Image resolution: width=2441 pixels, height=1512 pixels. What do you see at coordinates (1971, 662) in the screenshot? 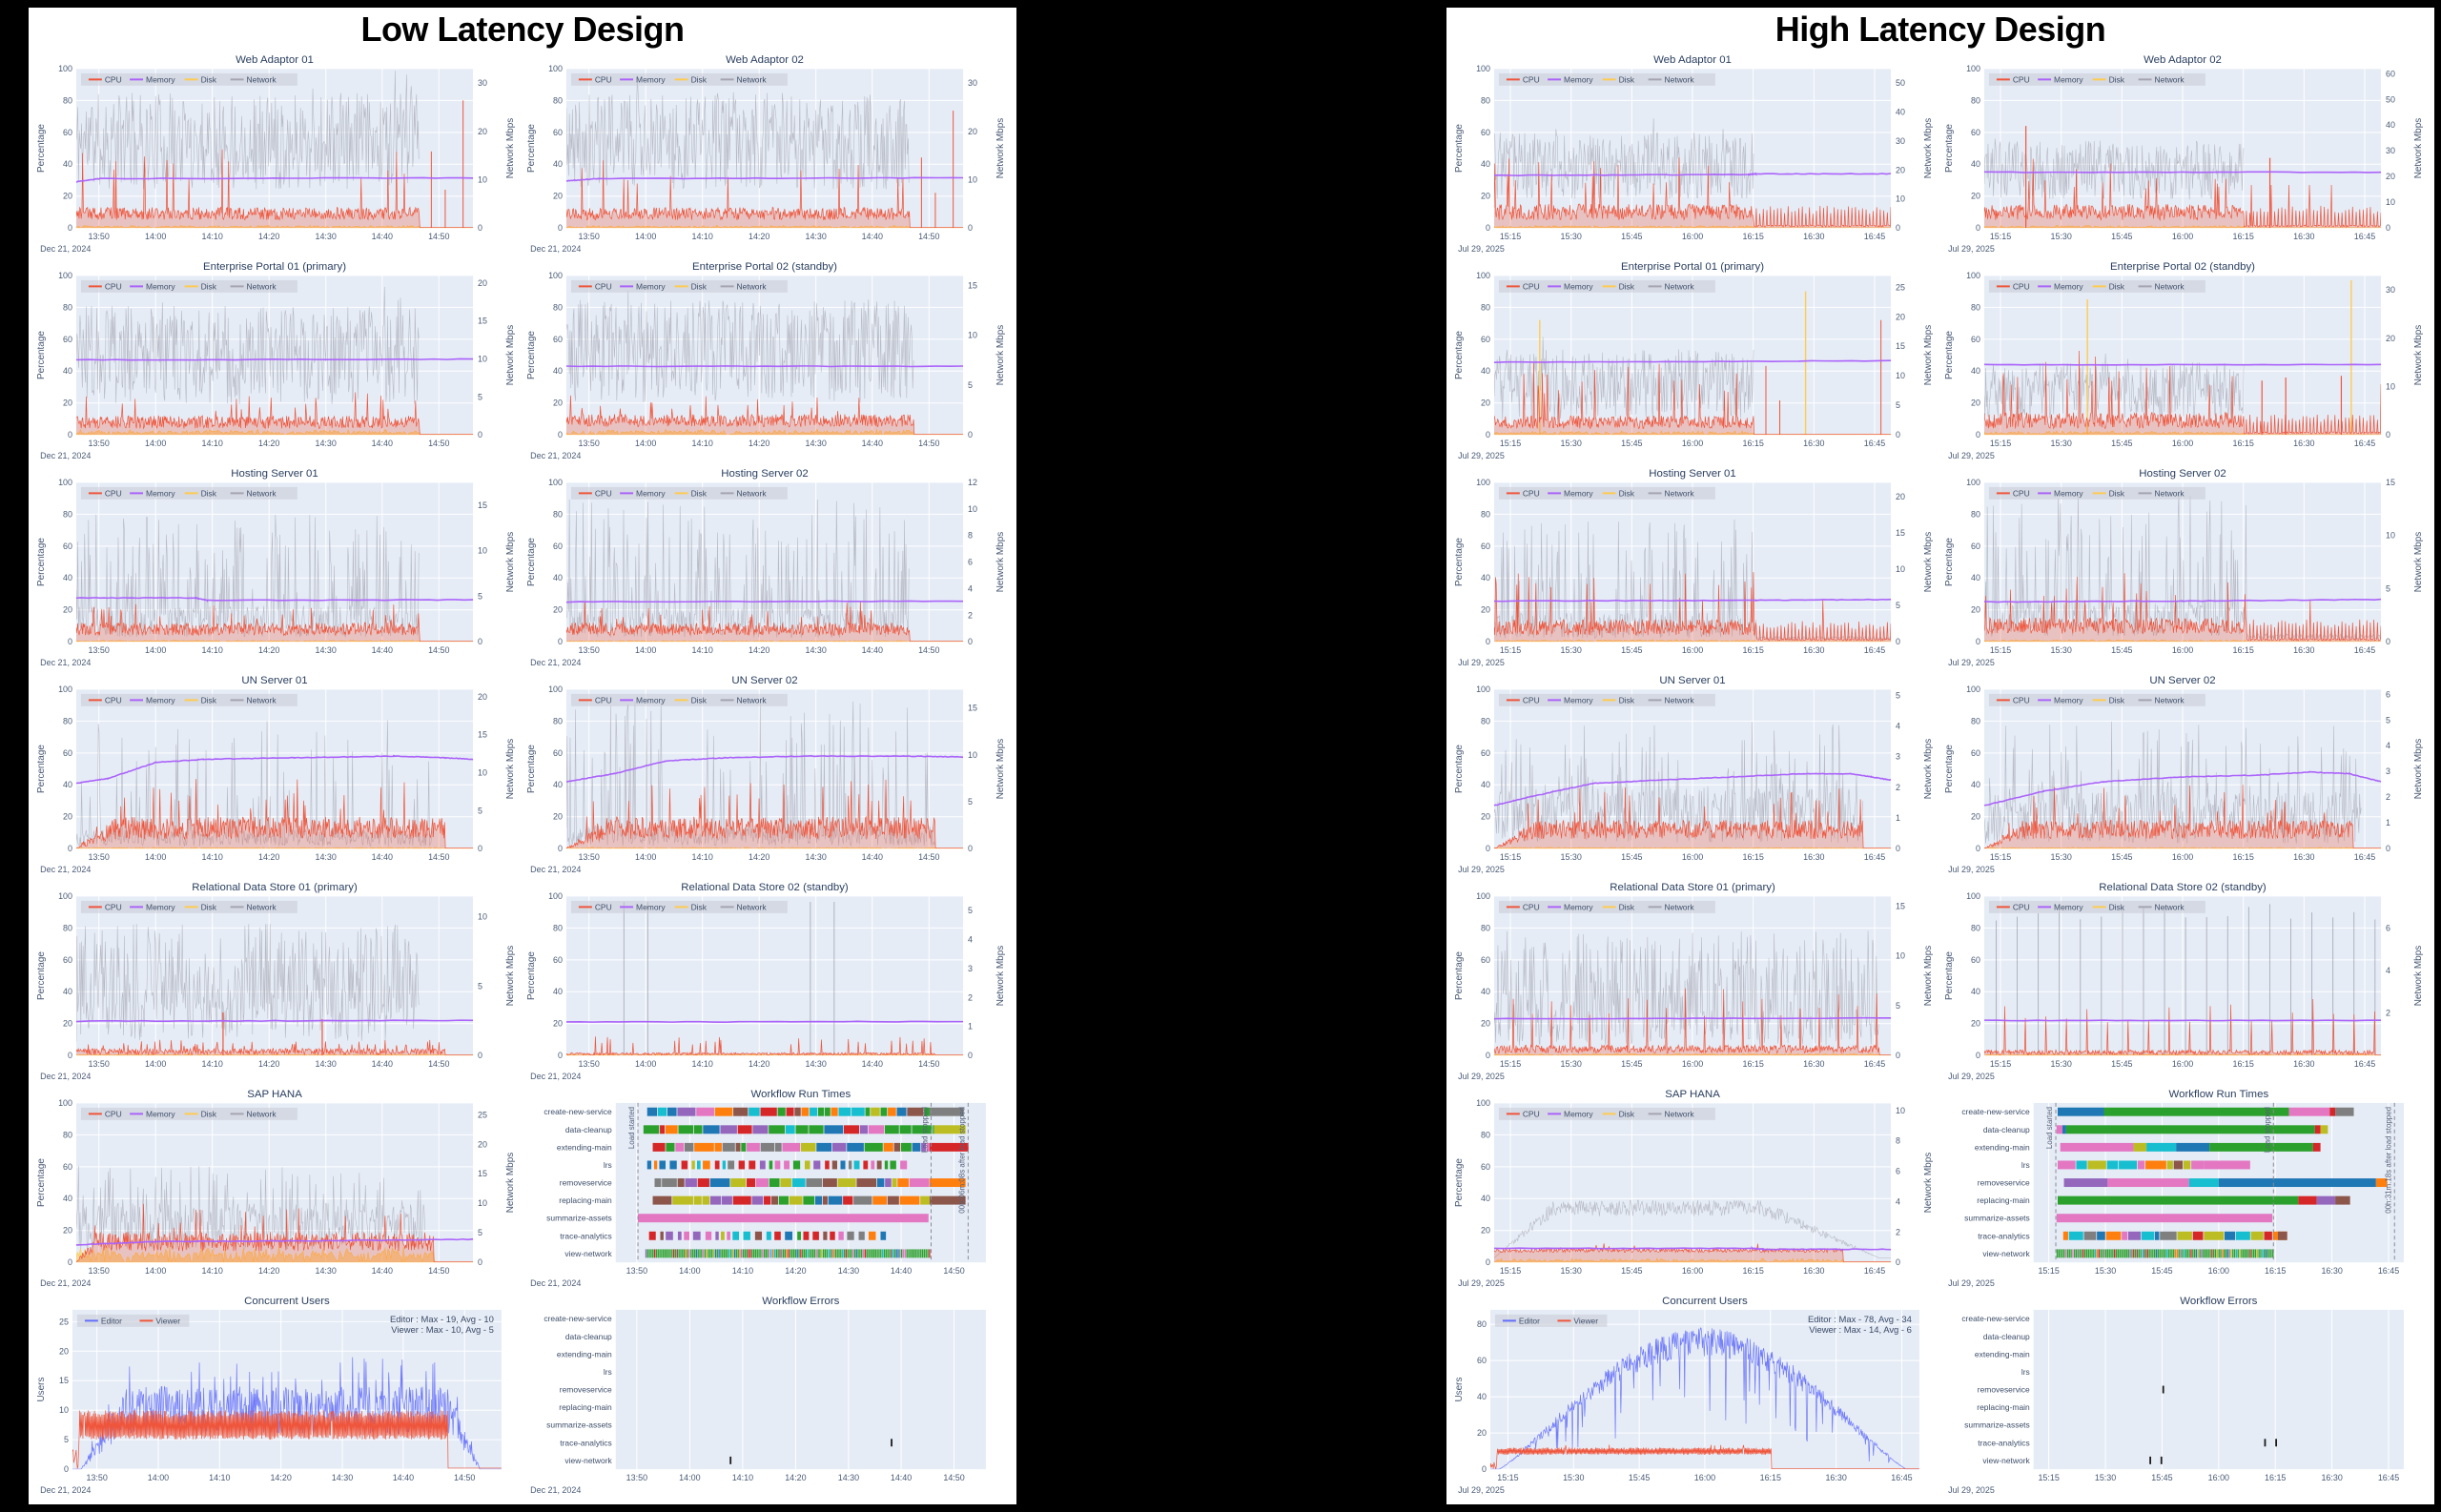
I see `svg-text: Jul 29, 2025` at bounding box center [1971, 662].